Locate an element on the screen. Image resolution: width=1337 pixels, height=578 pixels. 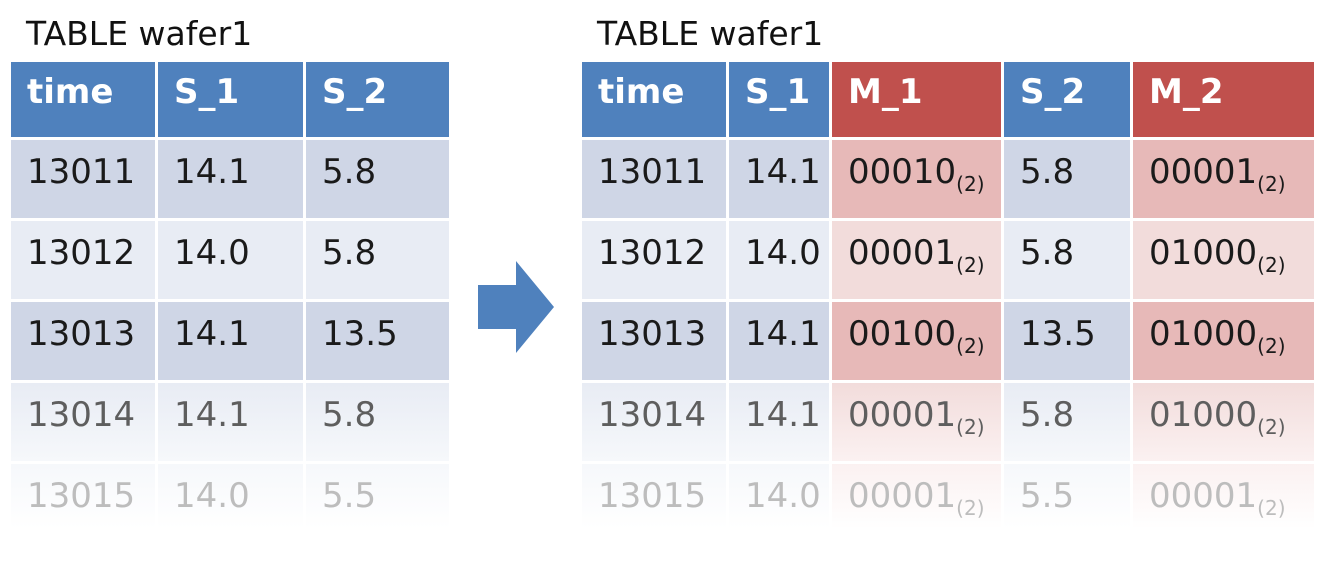
header-m1: M_1 is located at coordinates (918, 101).